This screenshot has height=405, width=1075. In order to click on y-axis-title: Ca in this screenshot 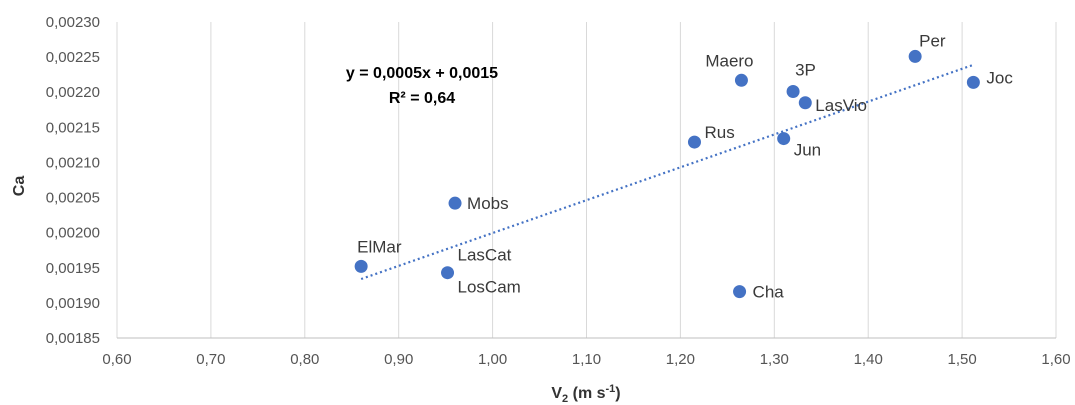, I will do `click(19, 186)`.